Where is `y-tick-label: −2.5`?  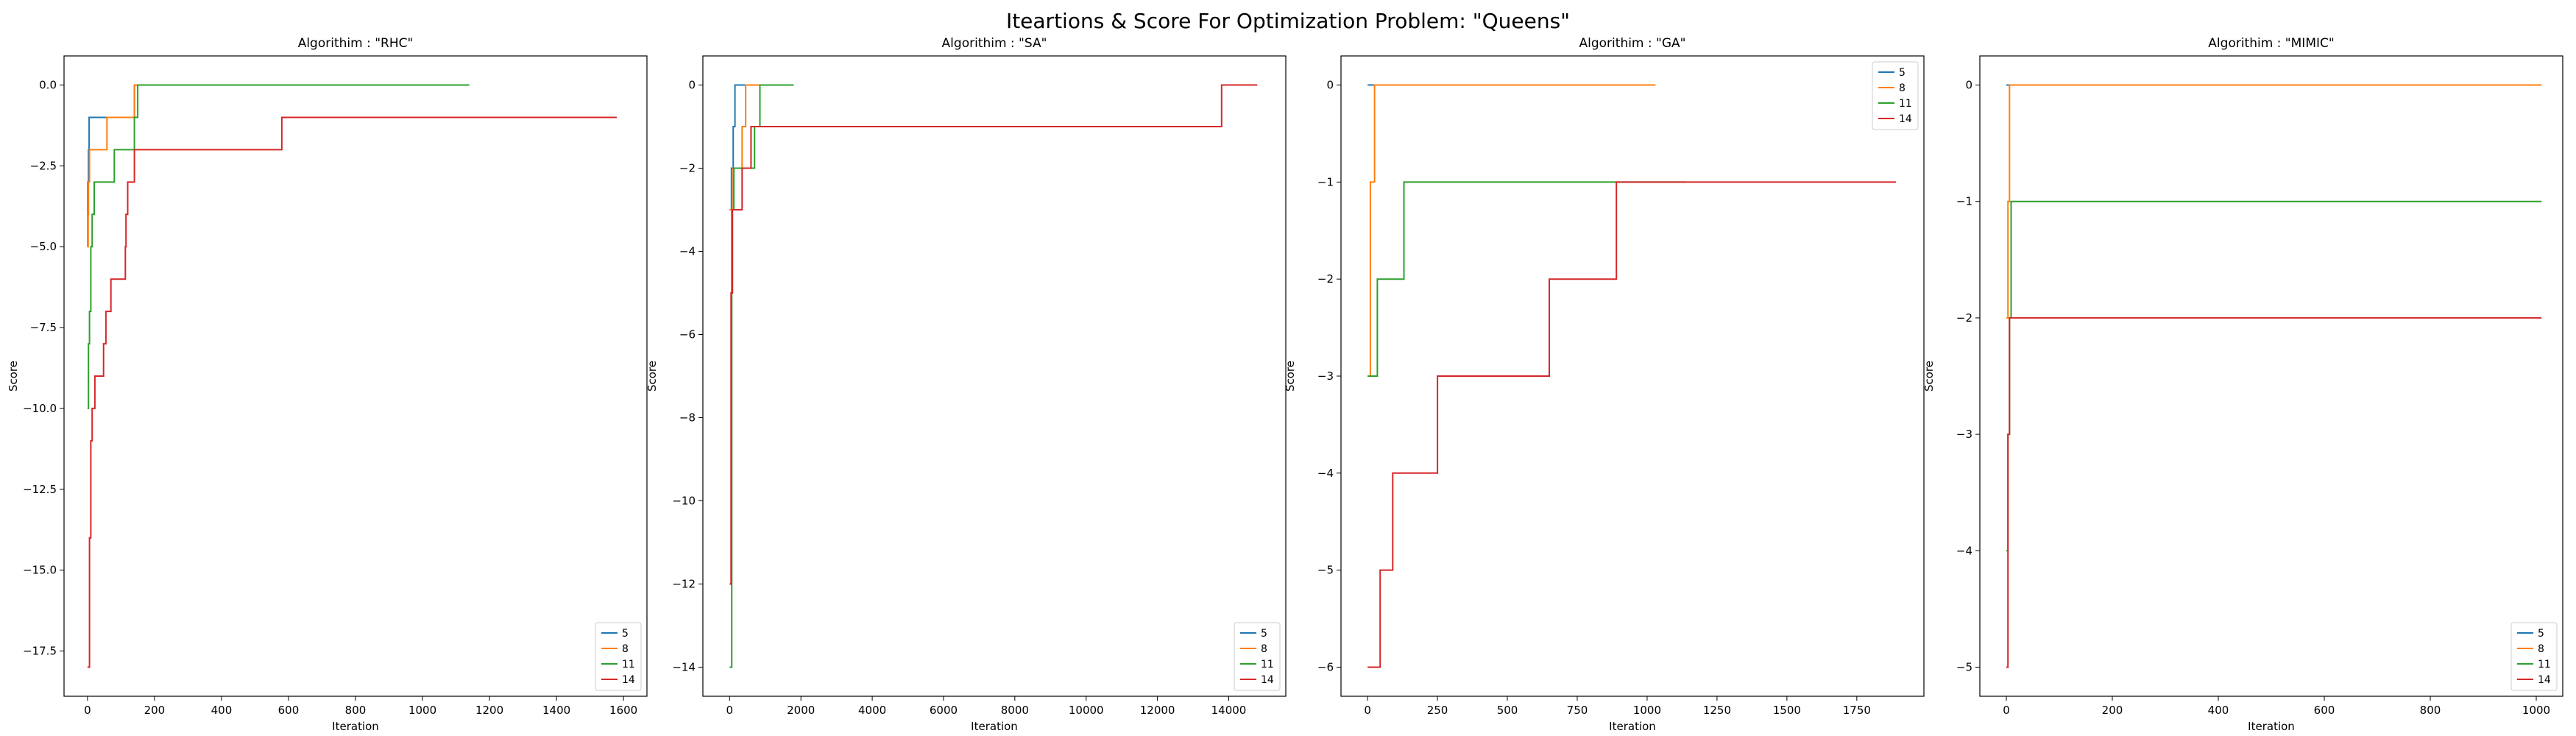 y-tick-label: −2.5 is located at coordinates (43, 165).